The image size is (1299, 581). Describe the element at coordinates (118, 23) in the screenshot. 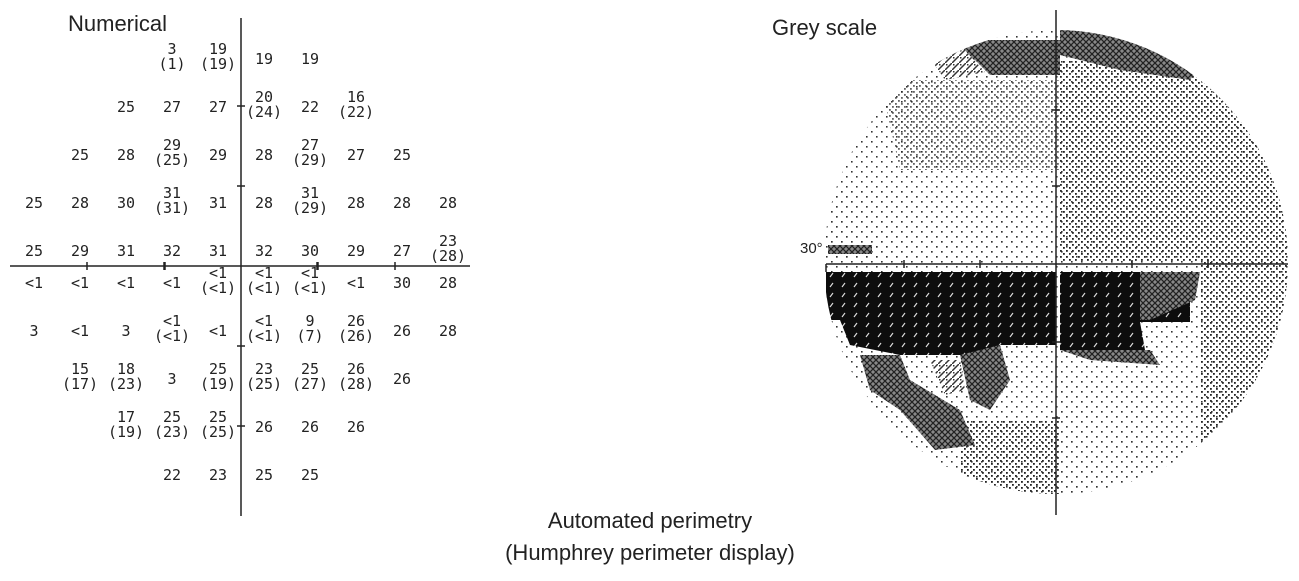

I see `numerical-title: Numerical` at that location.